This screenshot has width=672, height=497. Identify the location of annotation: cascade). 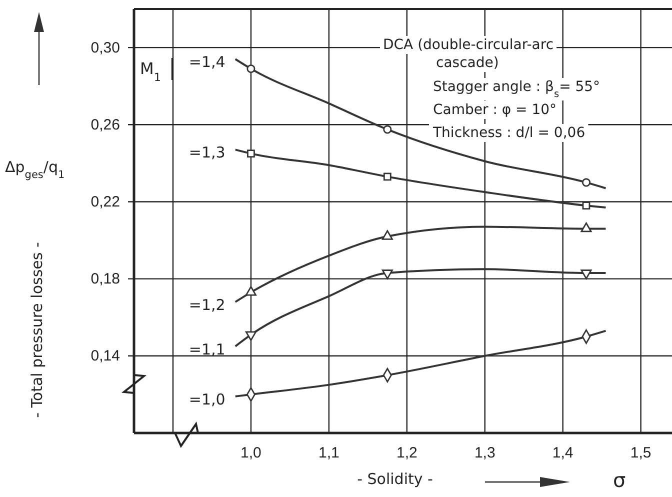
(467, 63).